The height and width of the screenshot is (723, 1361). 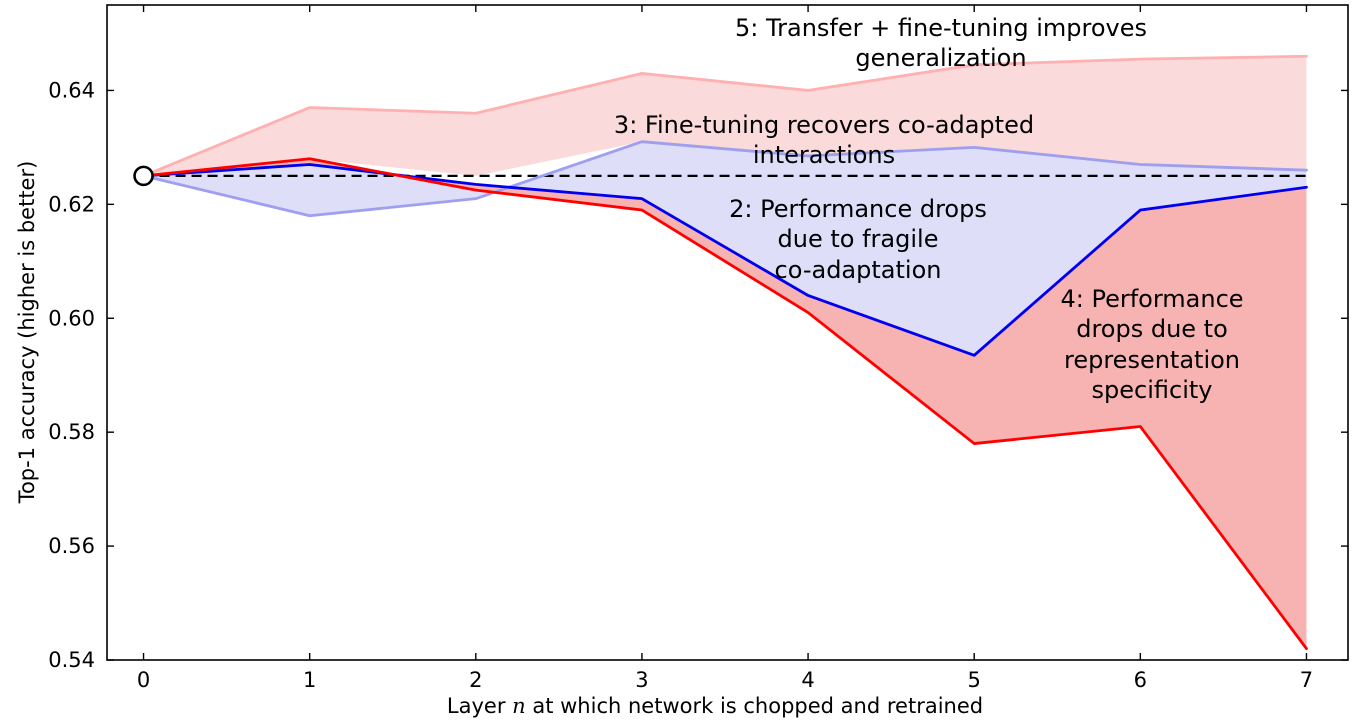 What do you see at coordinates (27, 332) in the screenshot?
I see `y-axis-label: Top-1 accuracy (higher is better)` at bounding box center [27, 332].